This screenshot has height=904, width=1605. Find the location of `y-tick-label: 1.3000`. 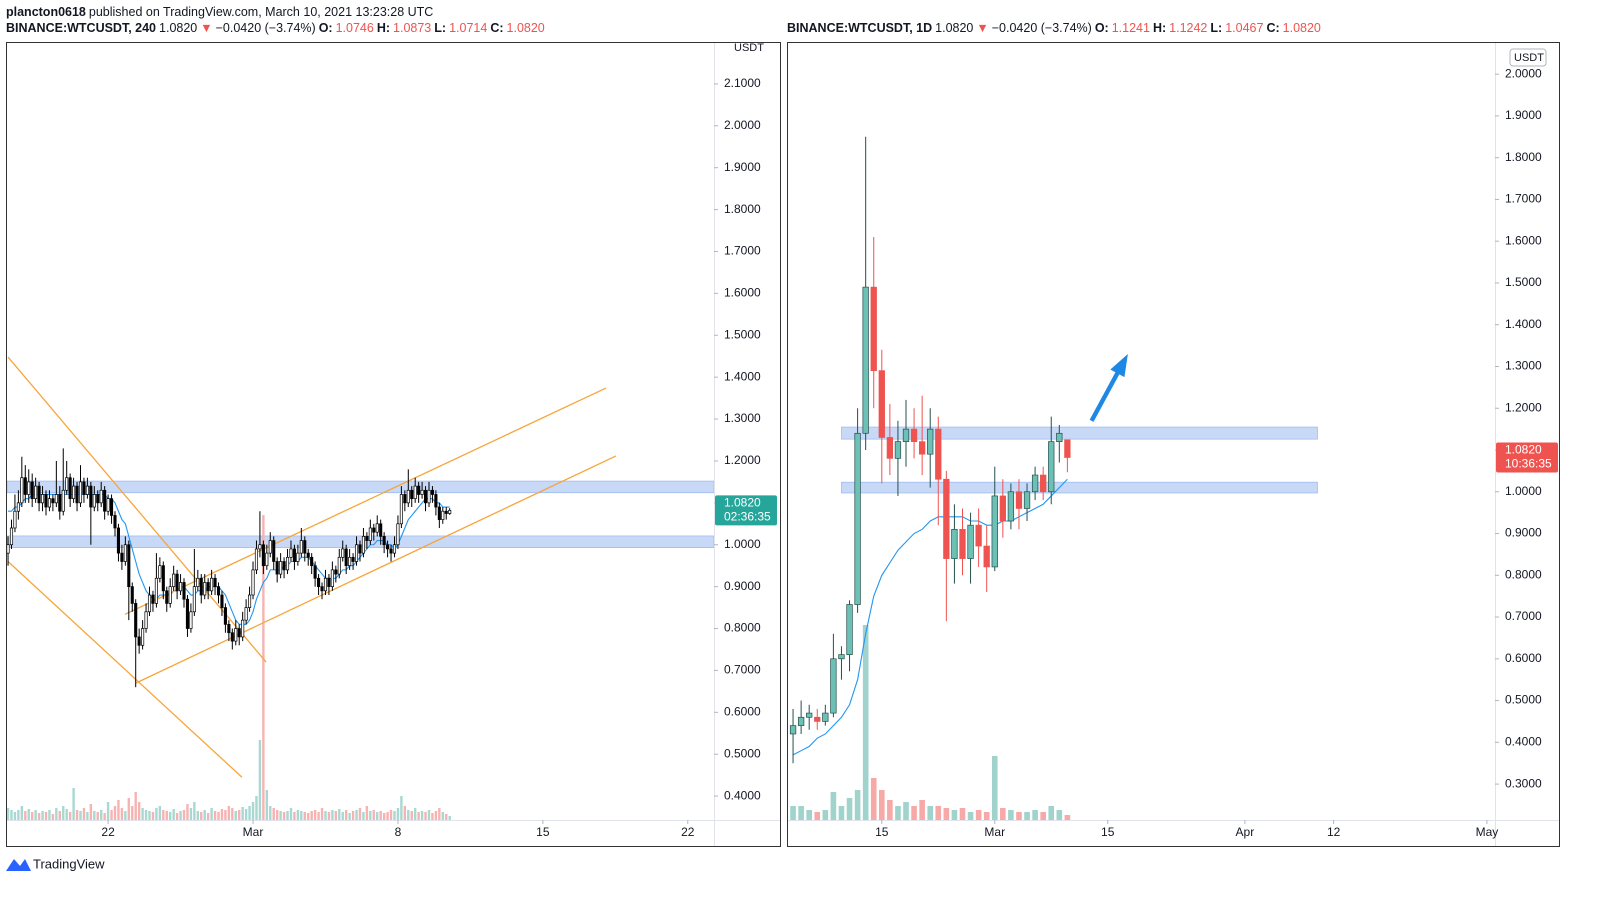

y-tick-label: 1.3000 is located at coordinates (742, 418).